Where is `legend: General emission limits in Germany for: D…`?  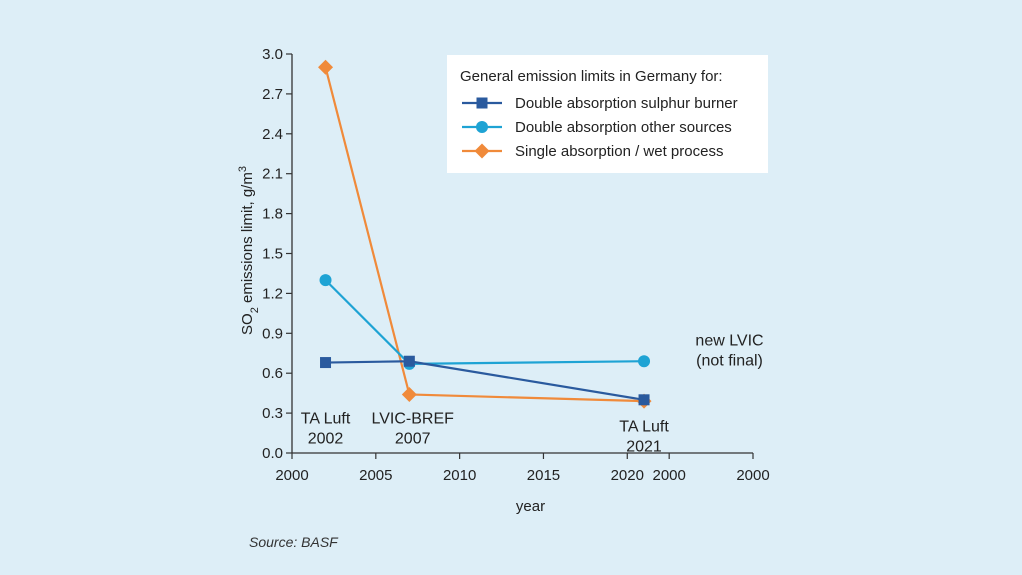 legend: General emission limits in Germany for: D… is located at coordinates (607, 114).